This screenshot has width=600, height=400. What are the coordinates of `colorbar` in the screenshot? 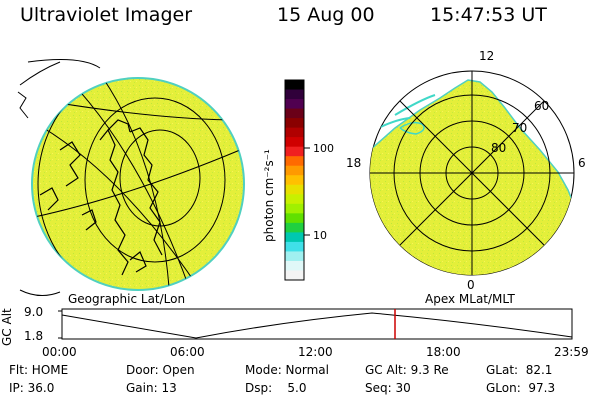 It's located at (294, 180).